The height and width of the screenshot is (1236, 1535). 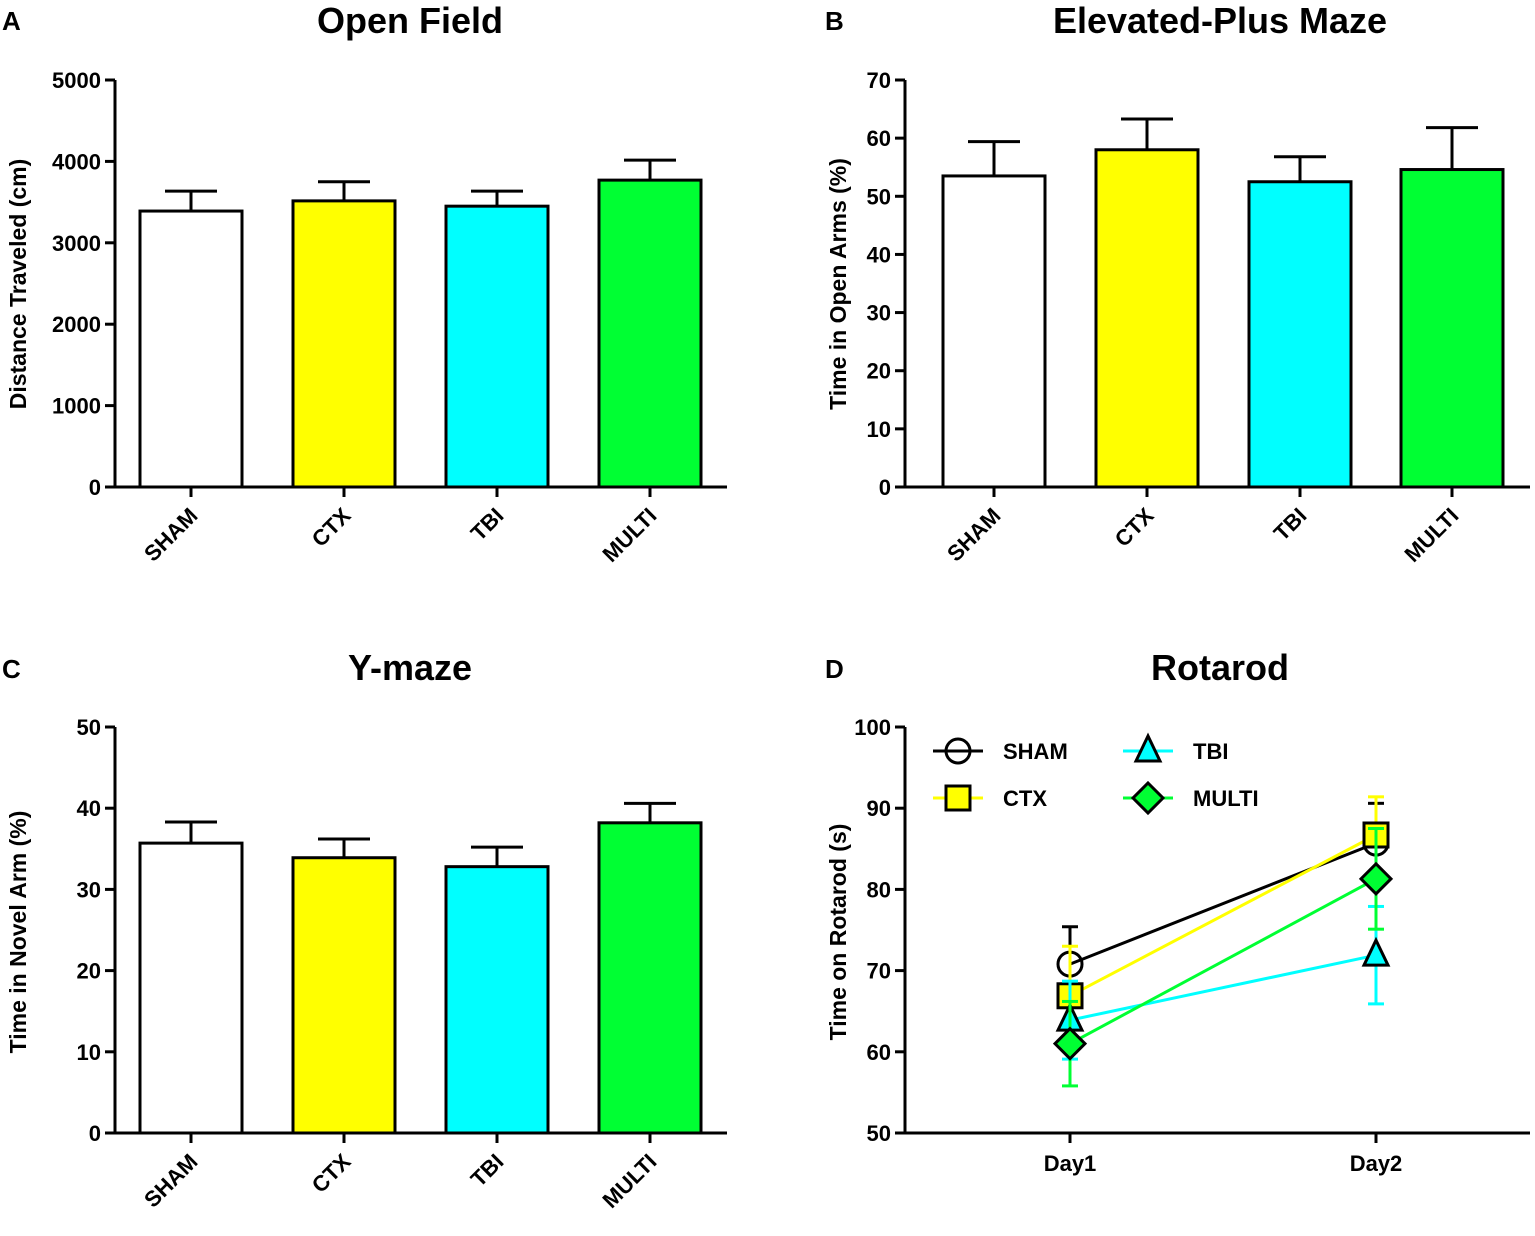 I want to click on series-multi, so click(x=1223, y=957).